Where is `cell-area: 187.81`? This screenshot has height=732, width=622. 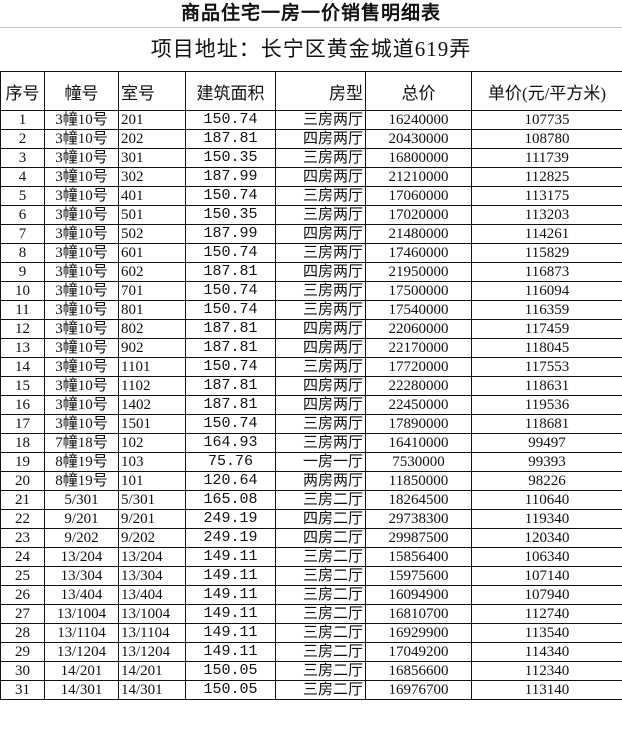 cell-area: 187.81 is located at coordinates (230, 139).